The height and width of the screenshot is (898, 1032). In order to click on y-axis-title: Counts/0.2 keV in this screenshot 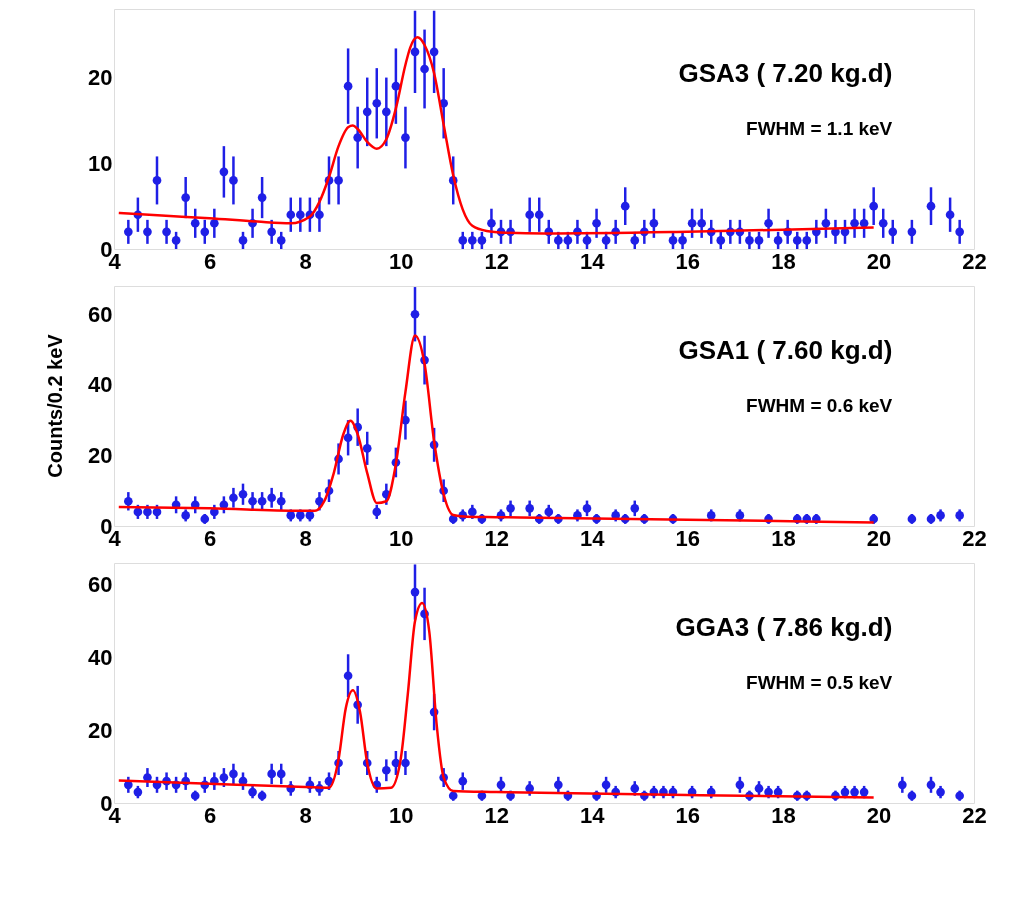, I will do `click(55, 405)`.